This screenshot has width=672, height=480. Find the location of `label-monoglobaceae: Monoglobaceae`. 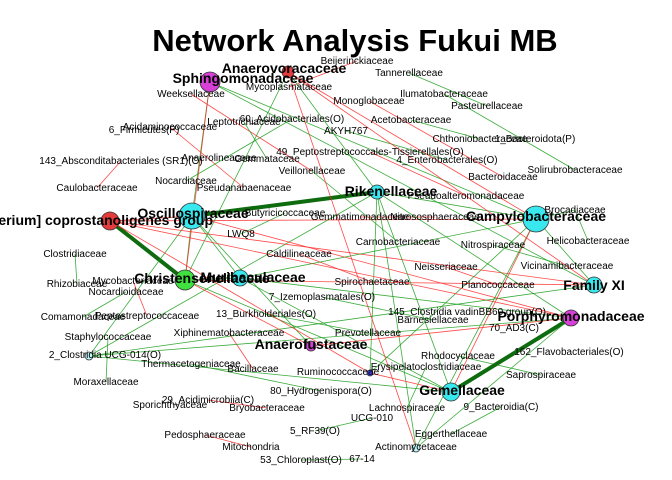

label-monoglobaceae: Monoglobaceae is located at coordinates (369, 101).